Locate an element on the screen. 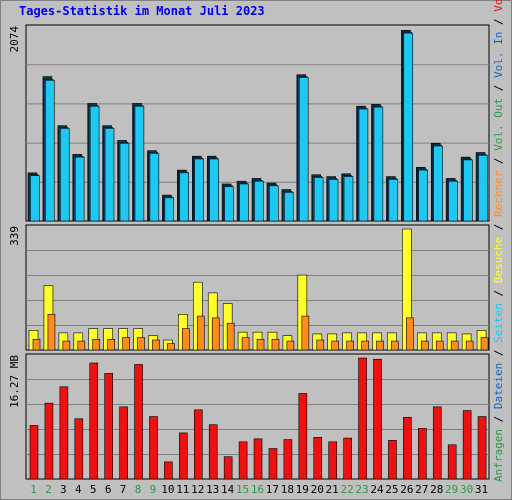 The width and height of the screenshot is (512, 500). x-tick-label-5: 5 is located at coordinates (93, 489).